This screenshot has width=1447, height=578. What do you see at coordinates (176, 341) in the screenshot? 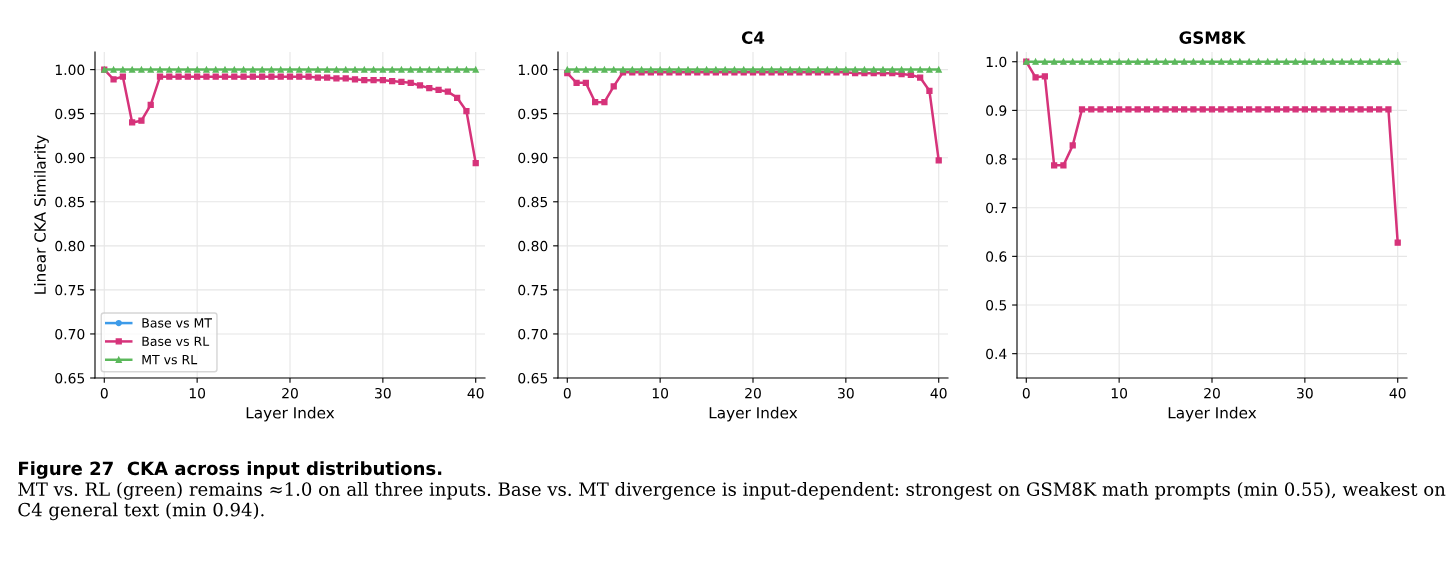
I see `legend-label: Base vs RL` at bounding box center [176, 341].